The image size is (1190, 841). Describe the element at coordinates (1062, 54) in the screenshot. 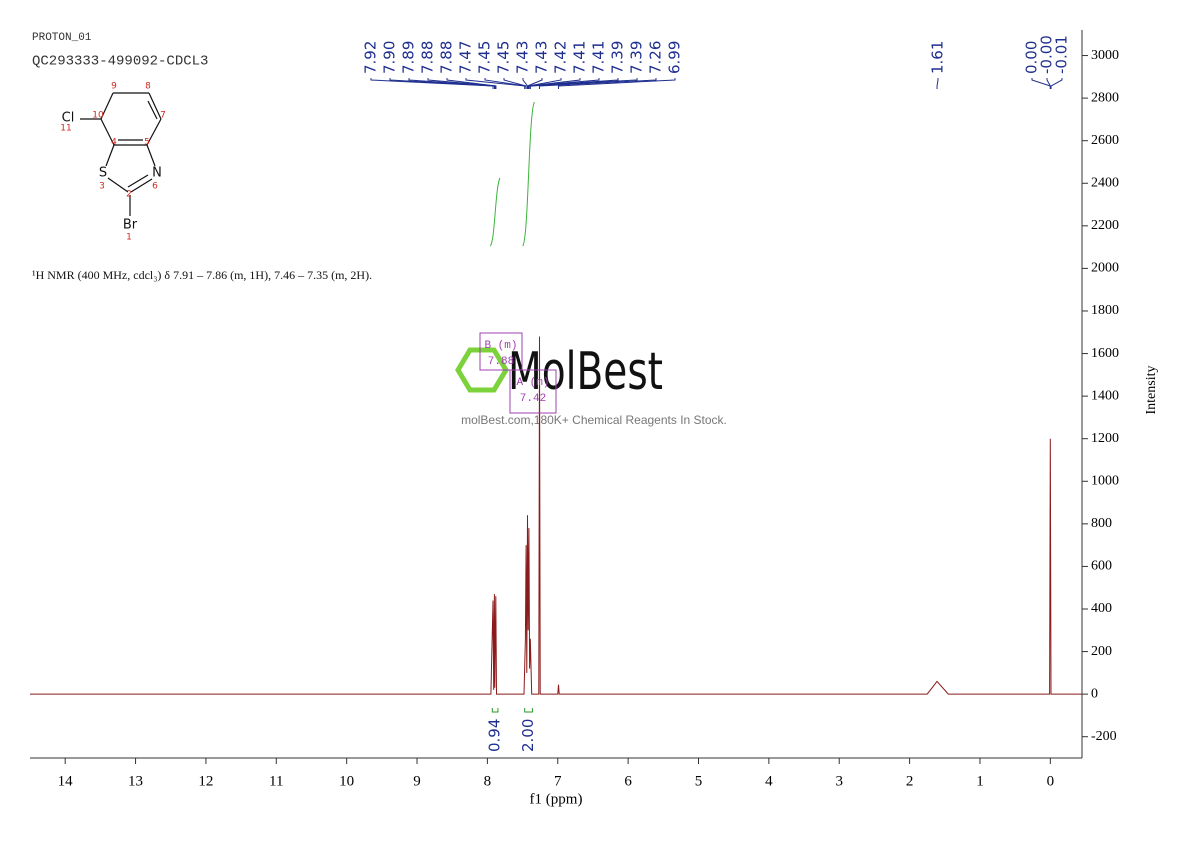

I see `peak-label: -0.01` at that location.